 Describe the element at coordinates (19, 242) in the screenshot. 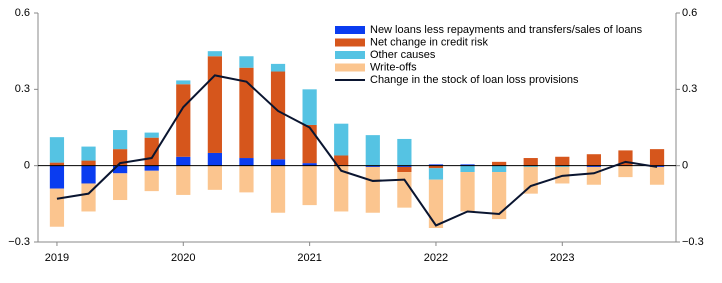

I see `y-tick-label: −0.3` at that location.